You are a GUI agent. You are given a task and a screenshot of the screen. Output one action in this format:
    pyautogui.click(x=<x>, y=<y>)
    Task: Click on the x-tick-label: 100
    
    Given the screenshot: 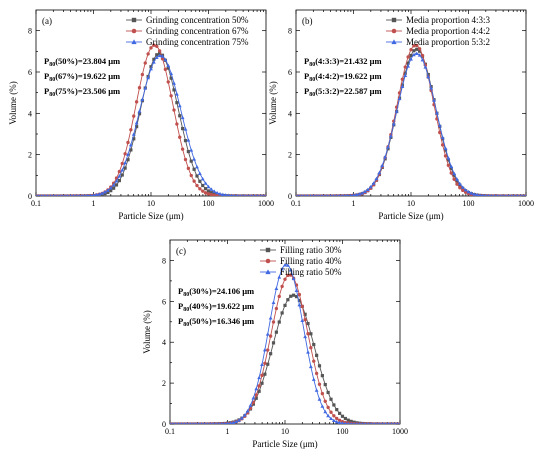 What is the action you would take?
    pyautogui.click(x=469, y=203)
    